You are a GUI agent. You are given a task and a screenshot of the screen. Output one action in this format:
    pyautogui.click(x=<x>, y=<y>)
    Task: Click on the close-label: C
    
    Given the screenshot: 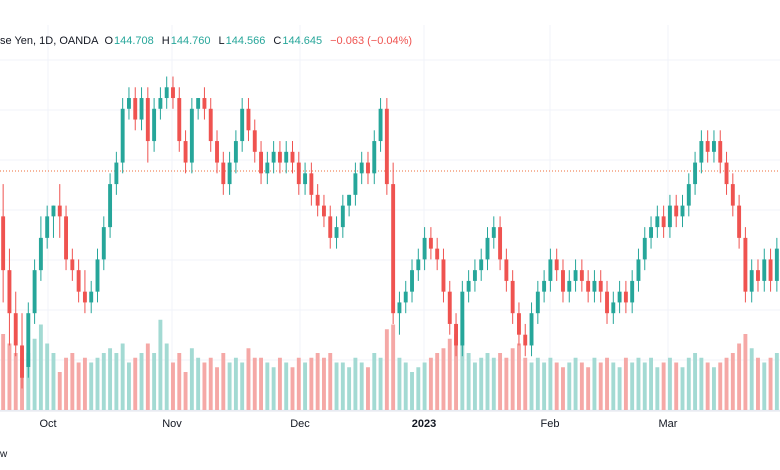 What is the action you would take?
    pyautogui.click(x=277, y=41)
    